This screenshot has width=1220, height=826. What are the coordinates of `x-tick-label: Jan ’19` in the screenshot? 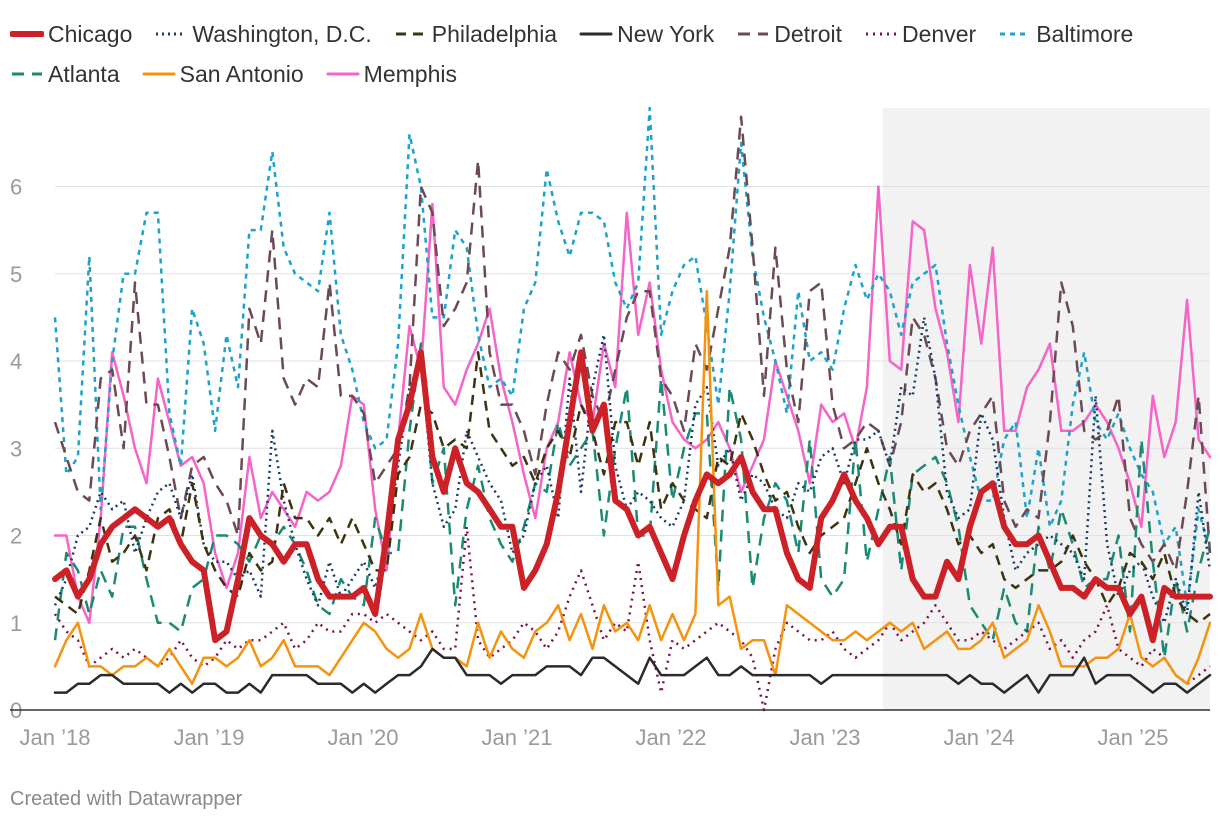 It's located at (209, 737).